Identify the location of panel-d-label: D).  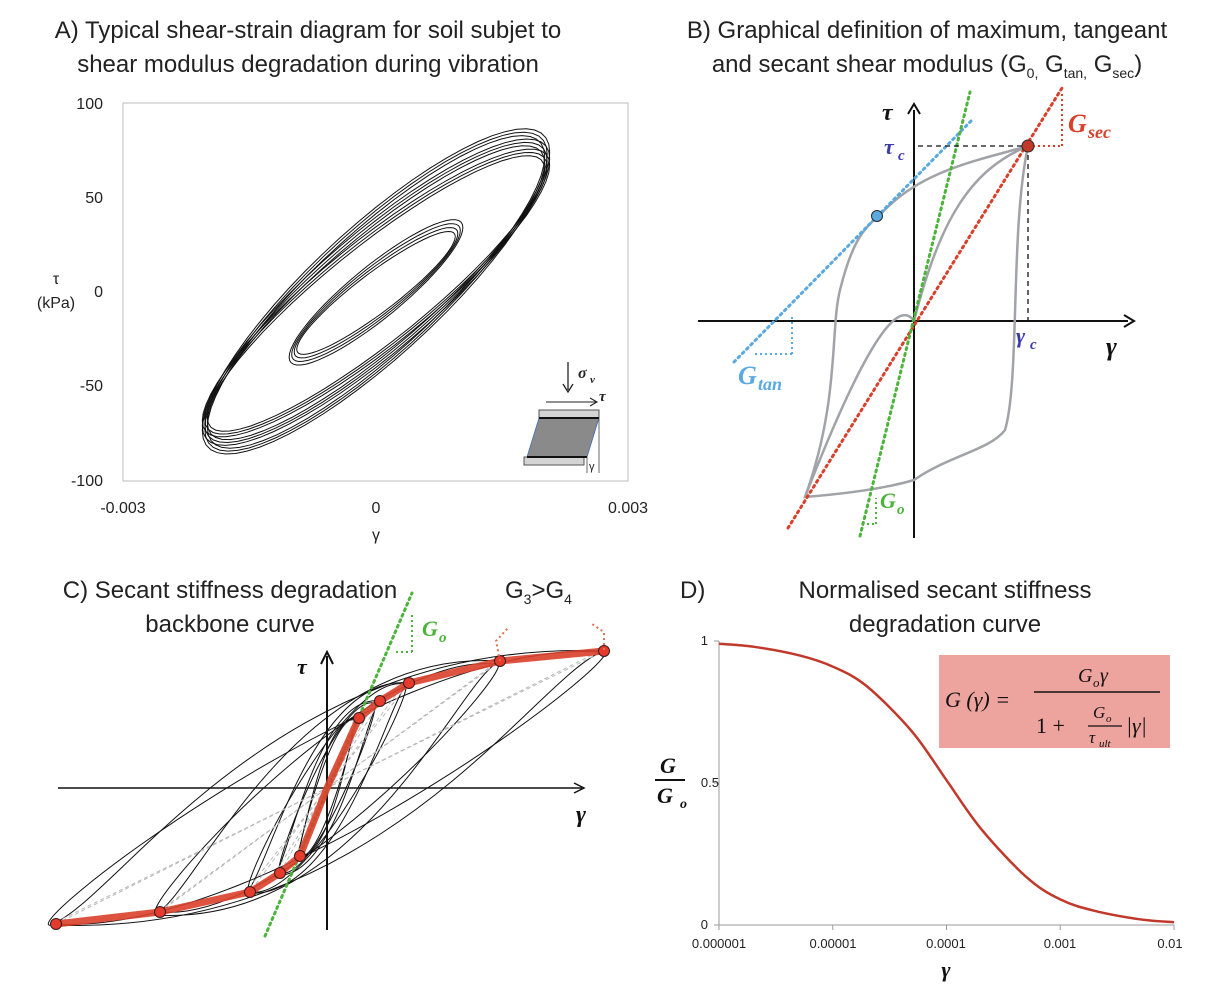
(693, 590).